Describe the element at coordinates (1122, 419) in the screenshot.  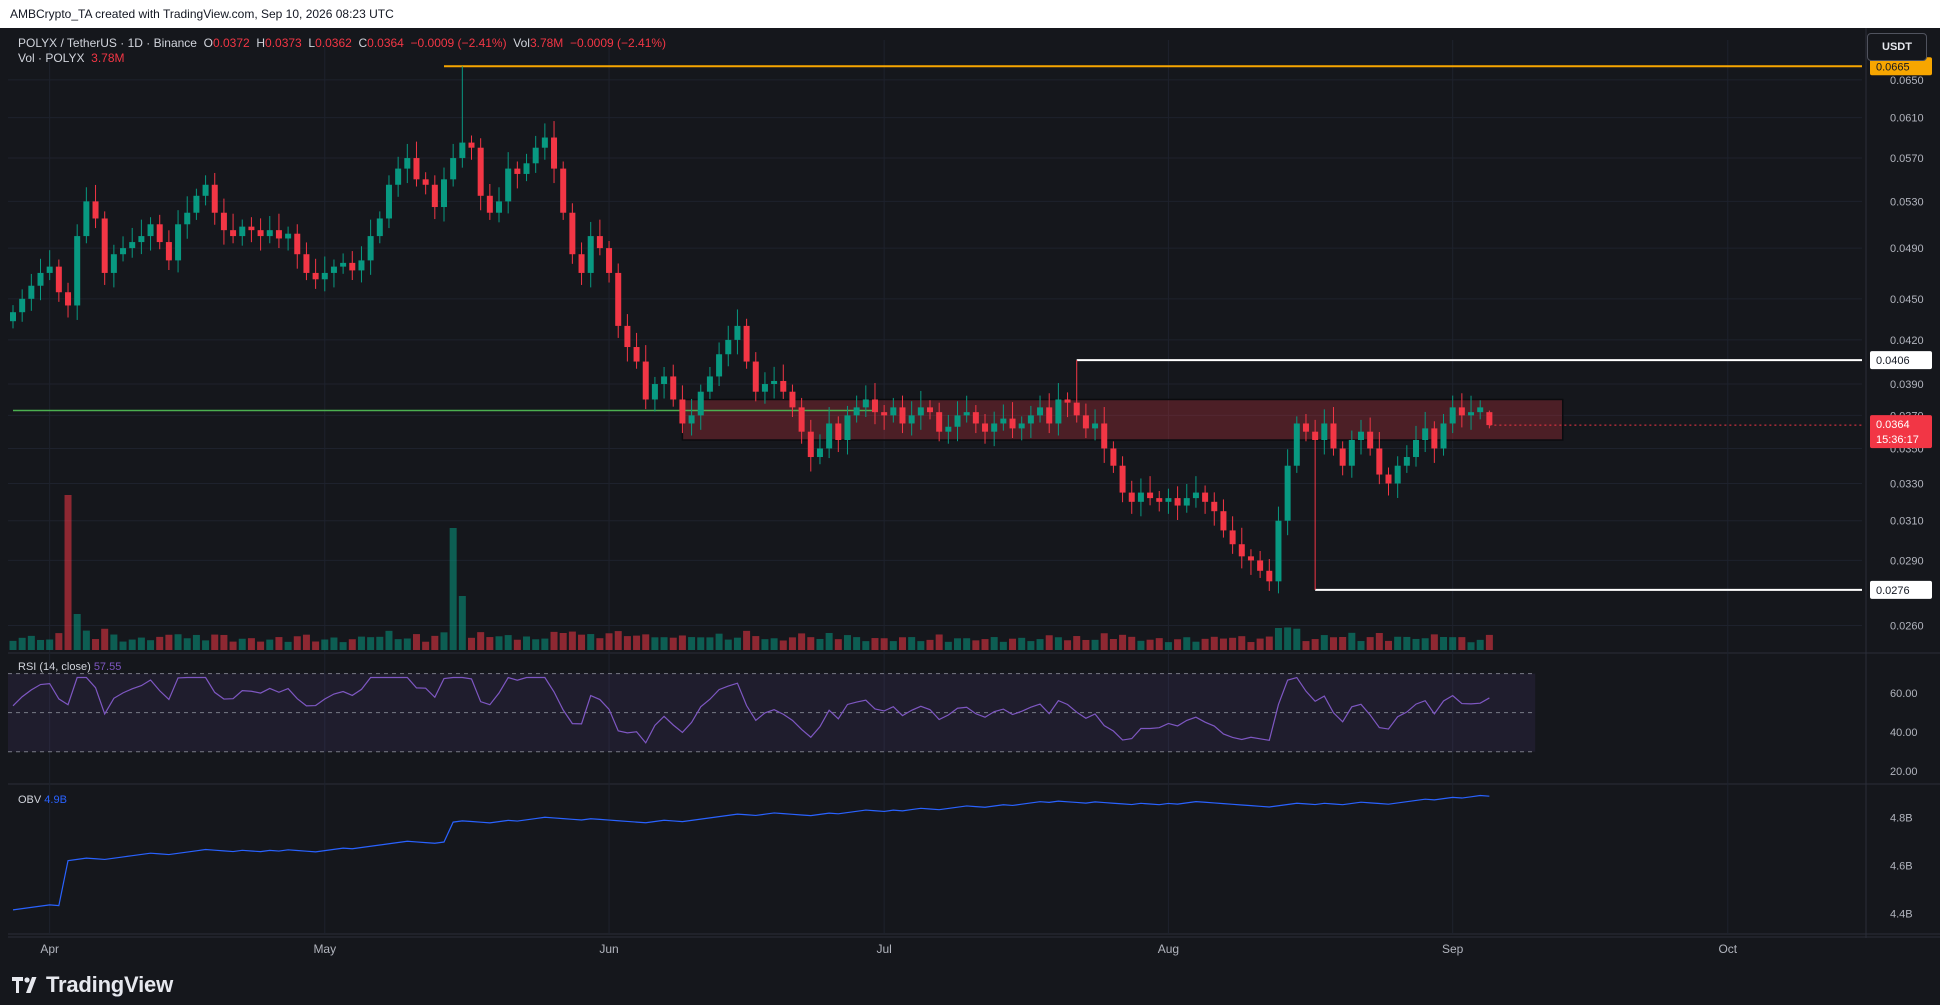
I see `supply-zone-box` at that location.